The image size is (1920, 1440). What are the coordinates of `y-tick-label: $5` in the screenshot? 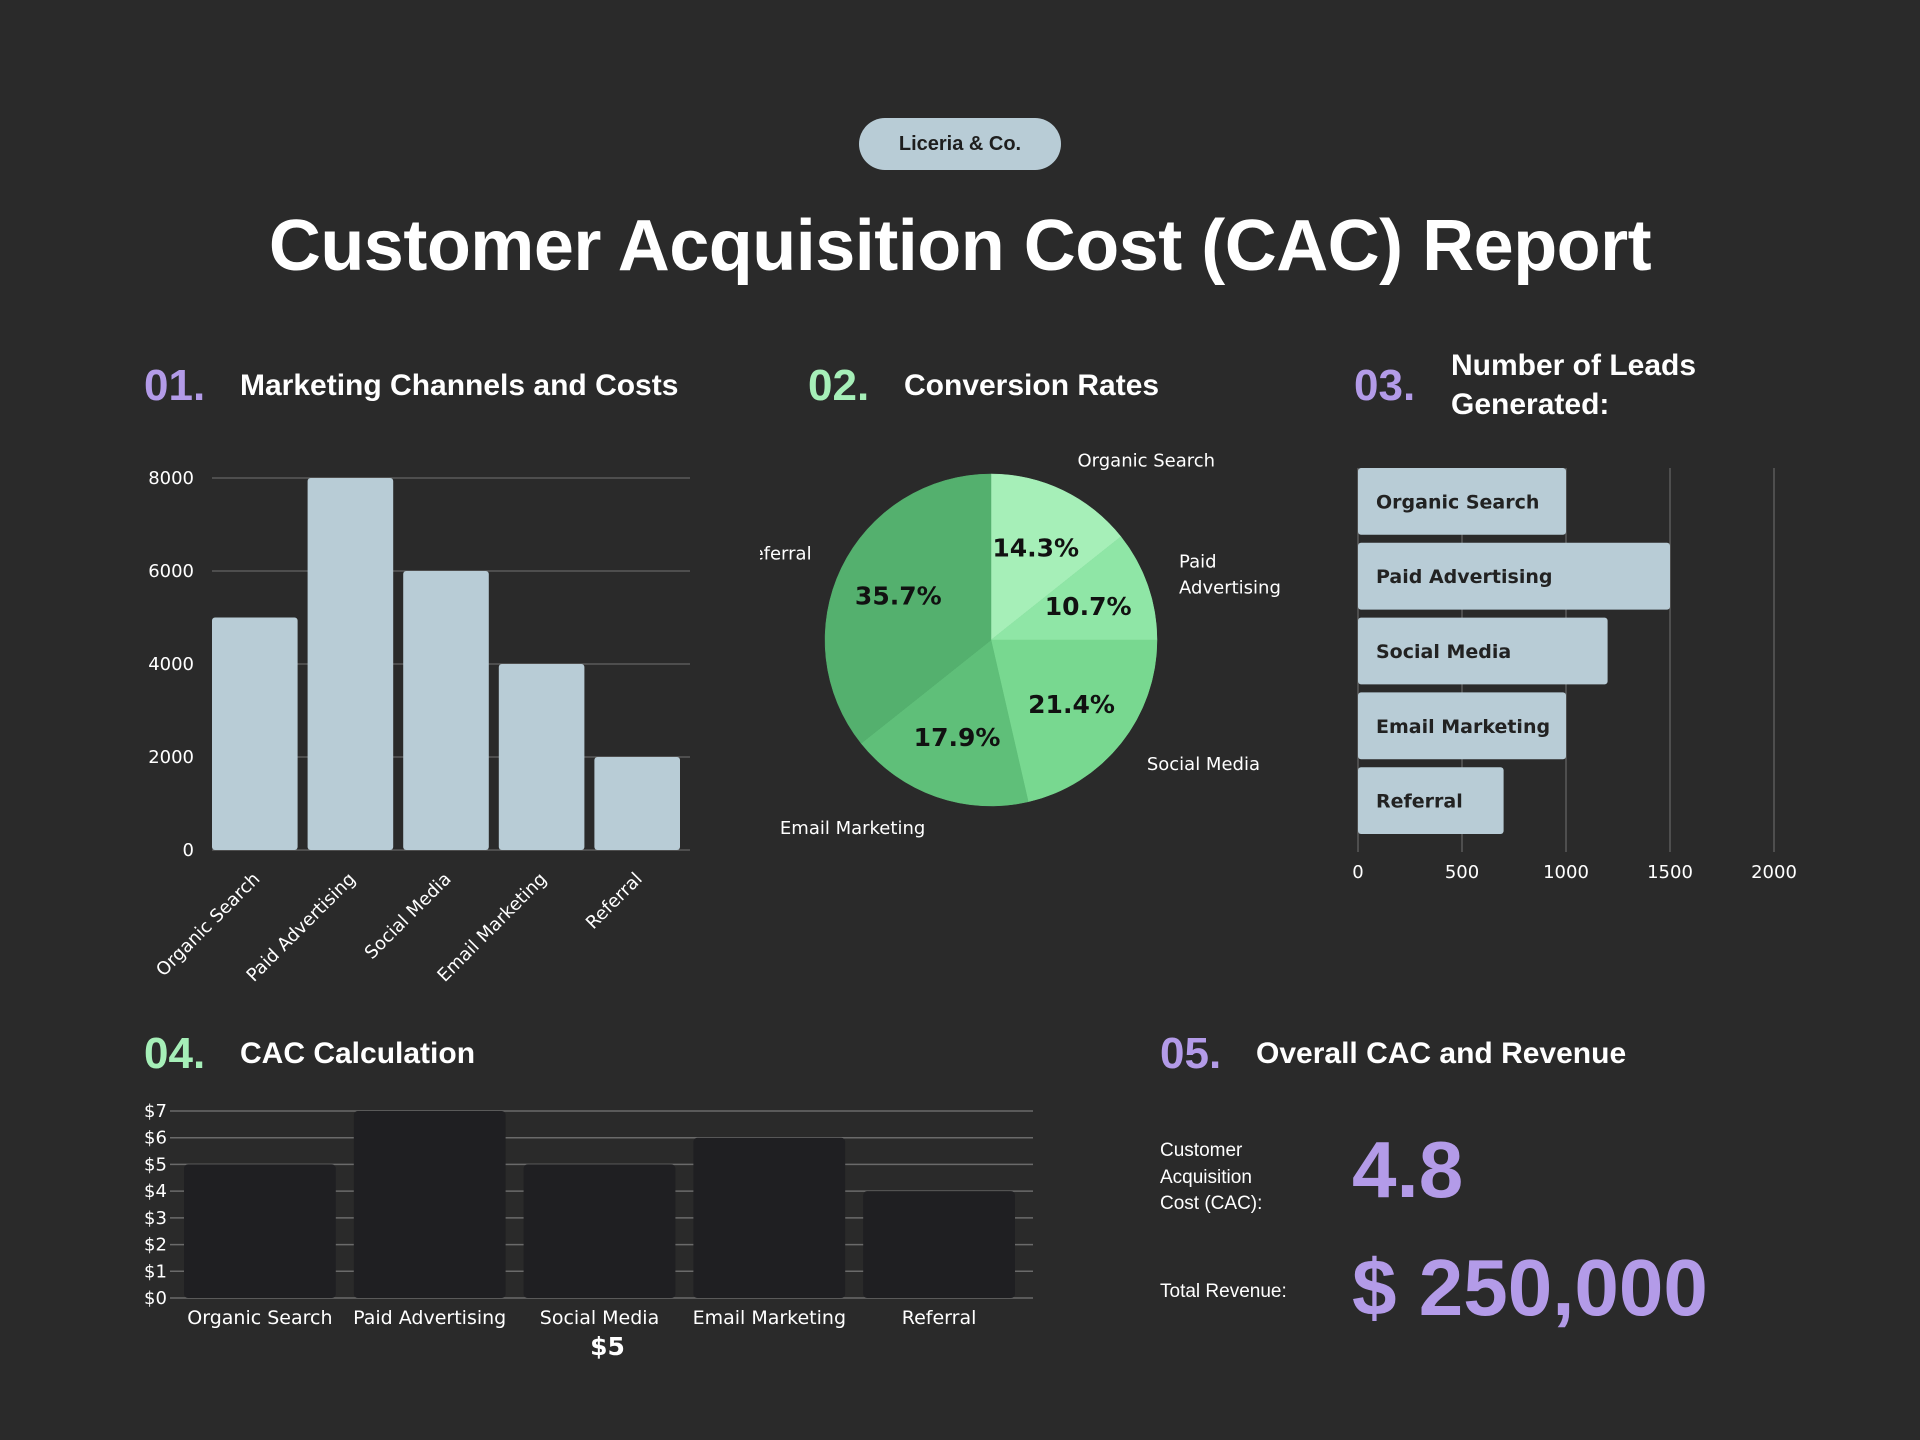 It's located at (155, 1164).